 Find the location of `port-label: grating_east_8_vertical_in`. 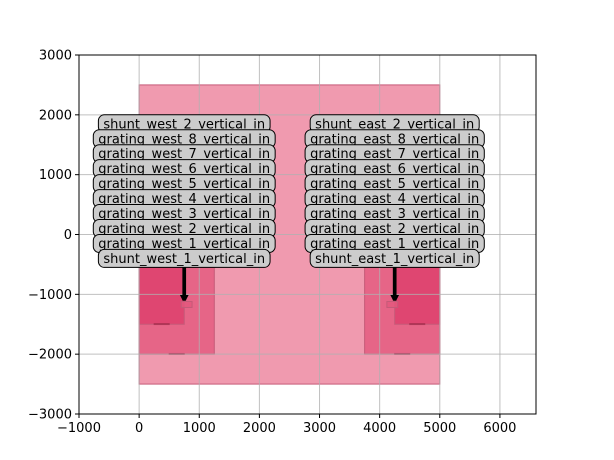

port-label: grating_east_8_vertical_in is located at coordinates (394, 139).